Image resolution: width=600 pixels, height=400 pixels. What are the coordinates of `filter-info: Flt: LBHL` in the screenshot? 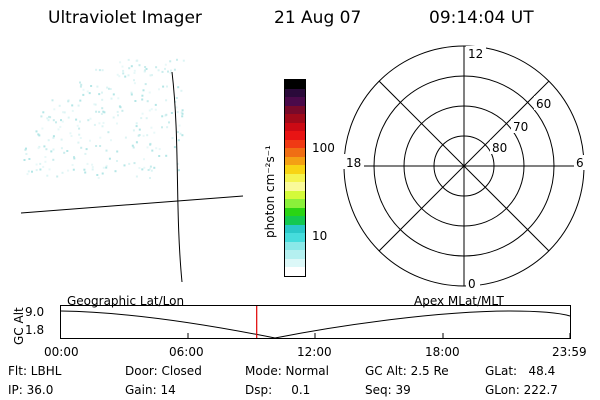 It's located at (35, 371).